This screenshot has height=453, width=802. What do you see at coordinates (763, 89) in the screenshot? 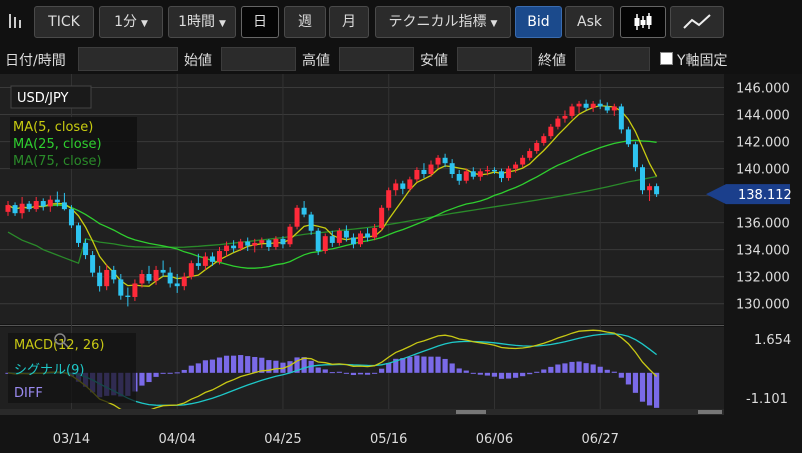
I see `y-tick-label: 146.000` at bounding box center [763, 89].